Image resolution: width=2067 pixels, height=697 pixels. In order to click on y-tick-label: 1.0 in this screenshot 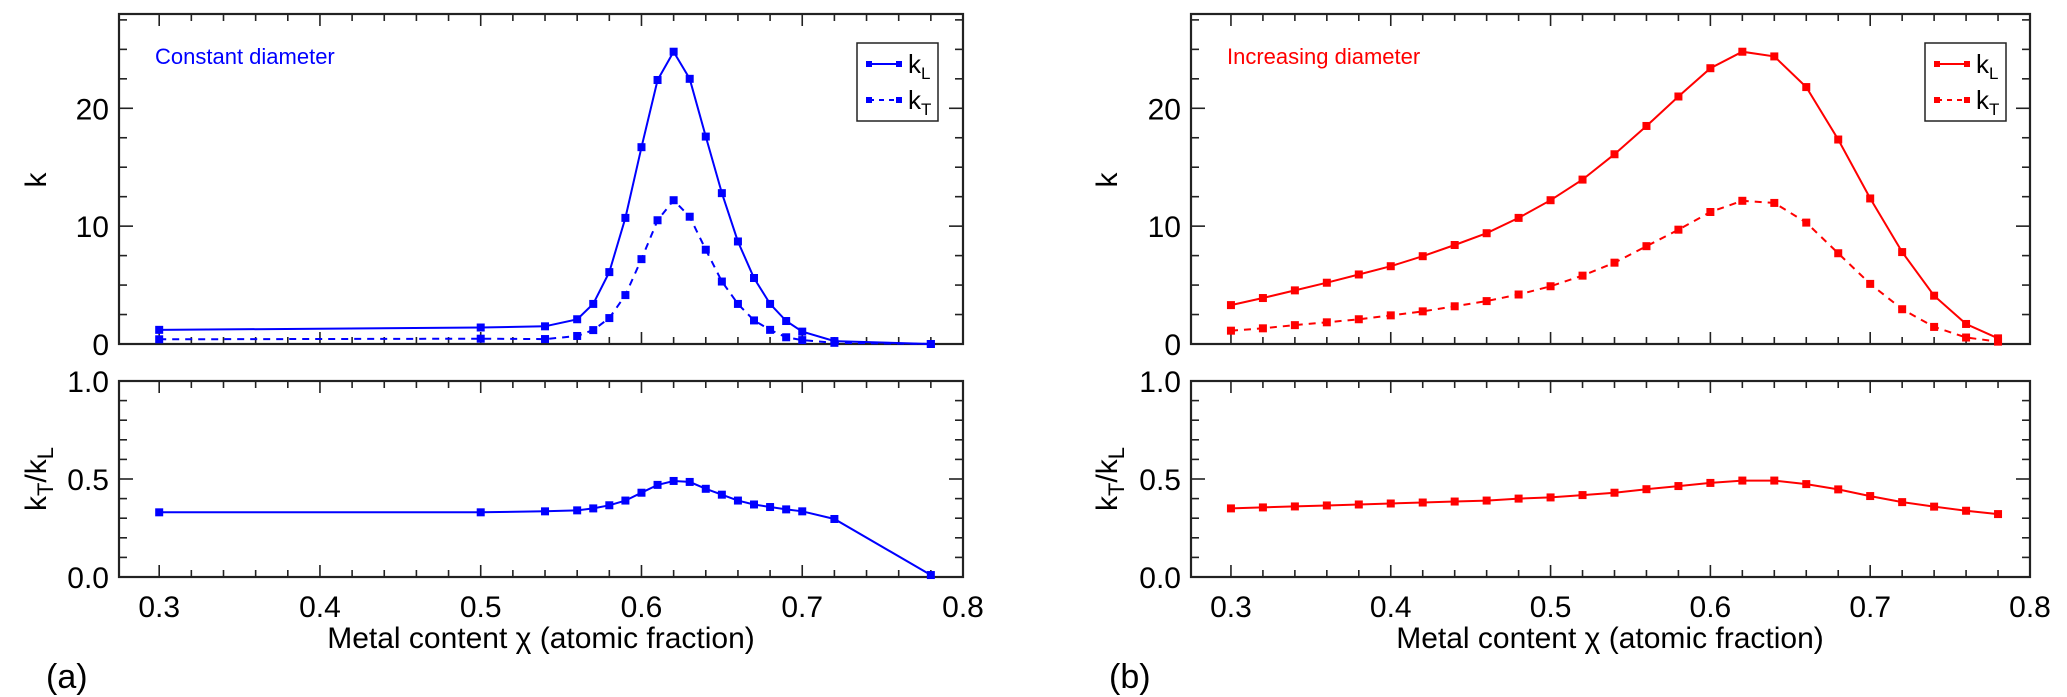, I will do `click(88, 382)`.